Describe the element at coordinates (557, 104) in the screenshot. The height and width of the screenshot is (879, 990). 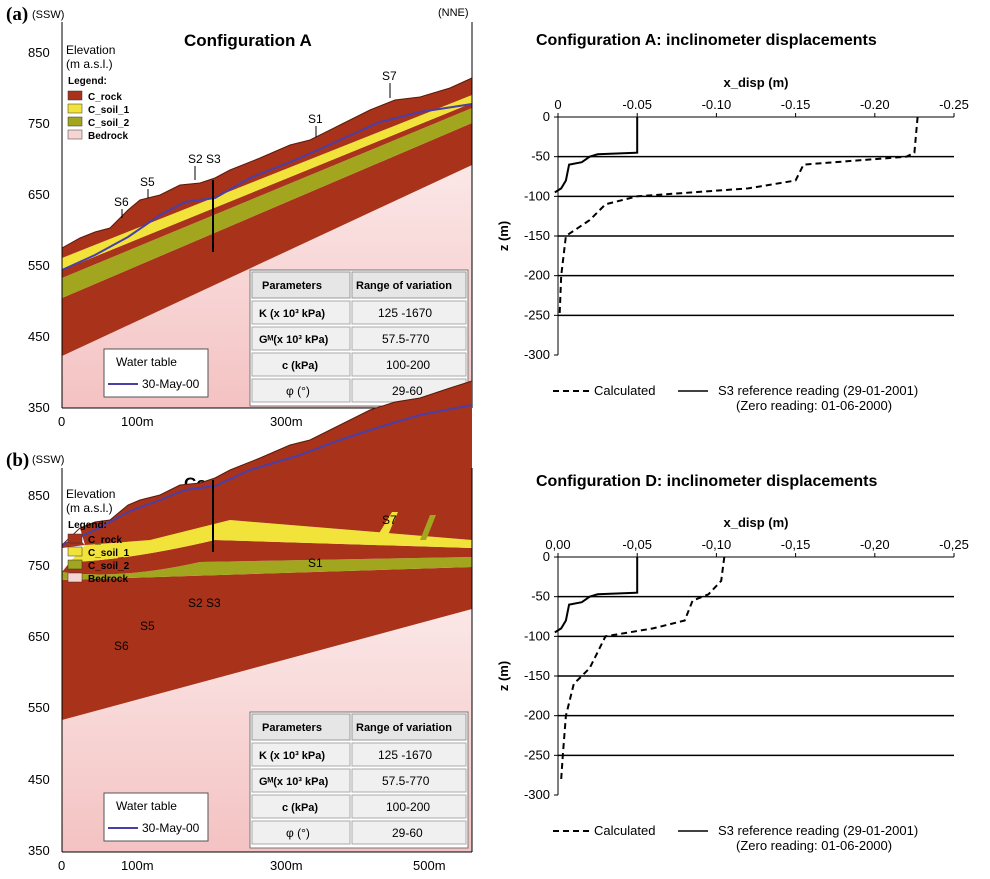
I see `x-tick-label: 0` at that location.